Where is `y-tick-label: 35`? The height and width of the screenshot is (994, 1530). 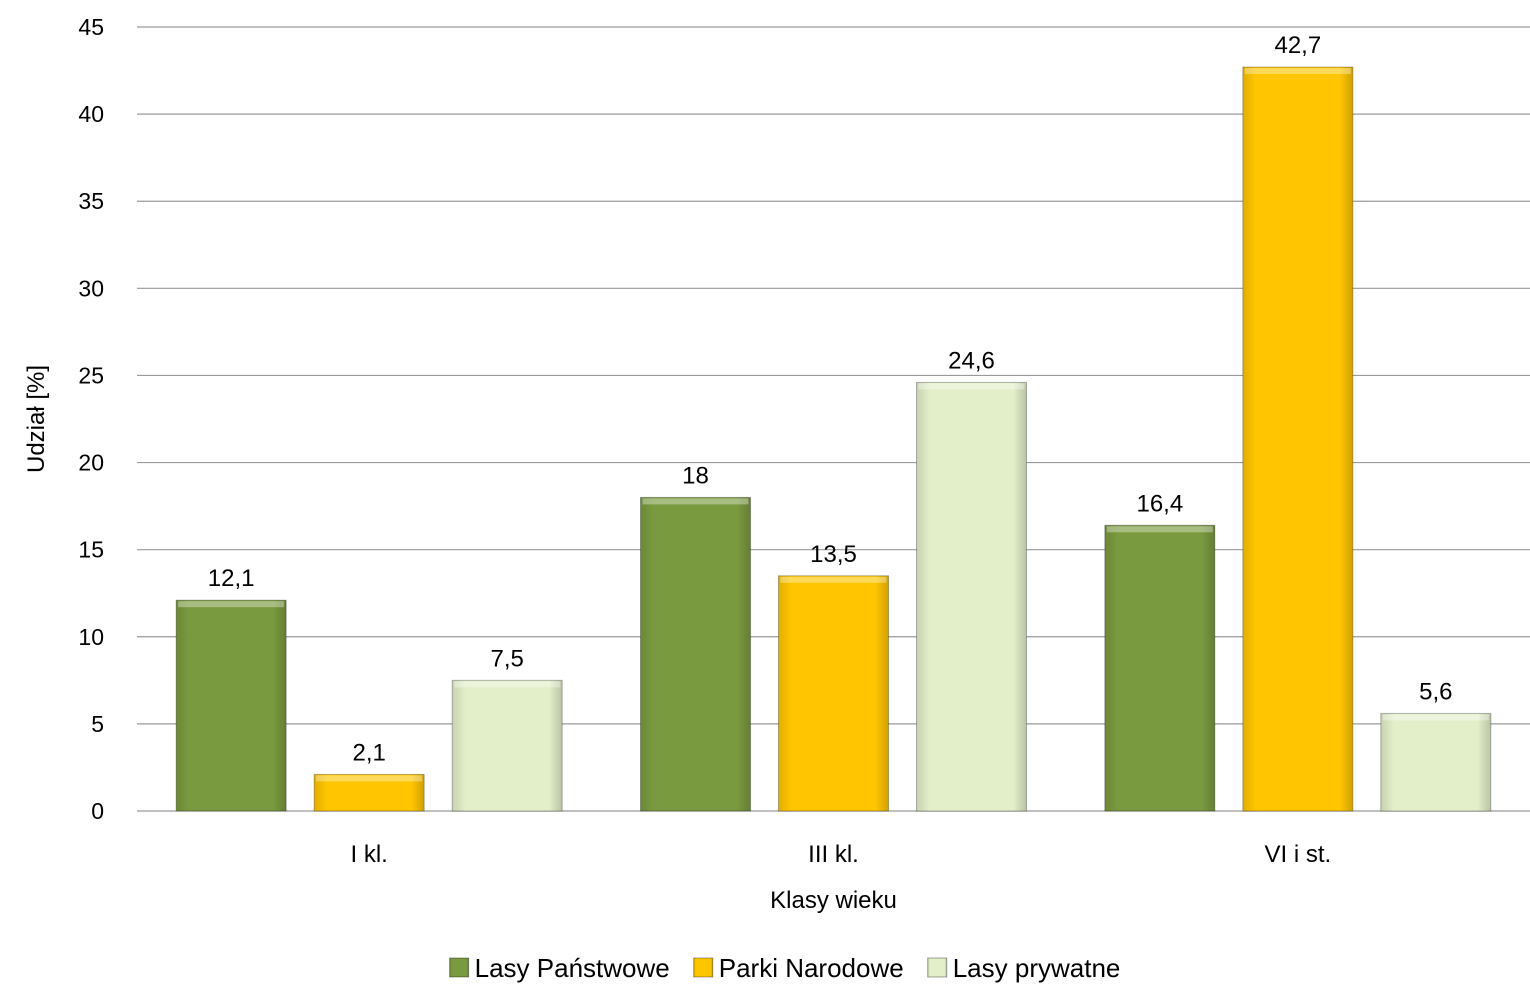 y-tick-label: 35 is located at coordinates (91, 201).